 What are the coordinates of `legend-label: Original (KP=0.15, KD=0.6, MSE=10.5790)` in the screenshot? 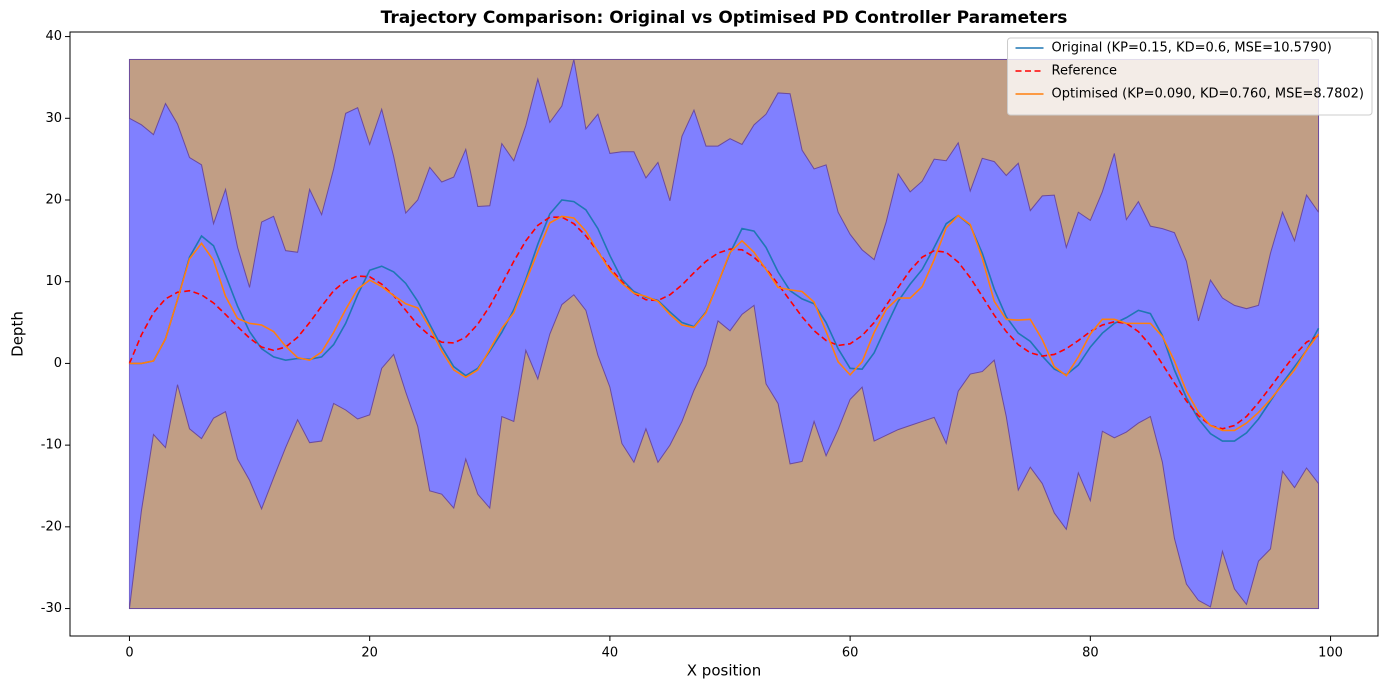 It's located at (1192, 48).